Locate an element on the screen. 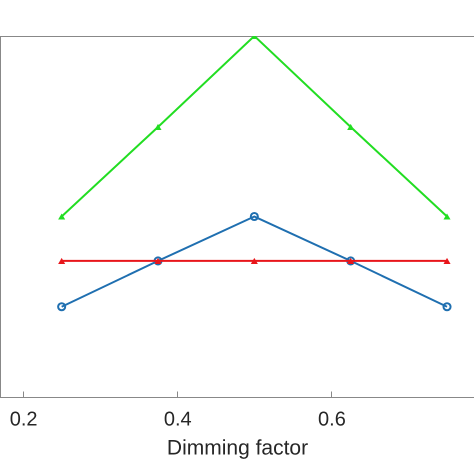  x-tick-label: 0.2 is located at coordinates (24, 419).